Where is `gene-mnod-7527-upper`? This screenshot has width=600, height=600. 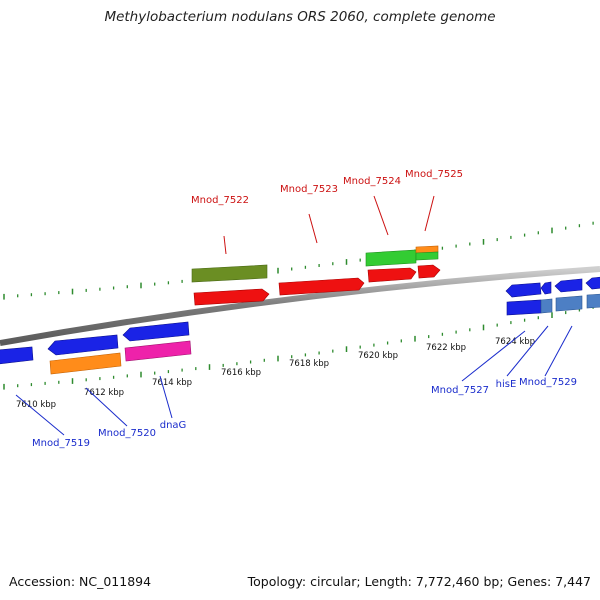 gene-mnod-7527-upper is located at coordinates (523, 290).